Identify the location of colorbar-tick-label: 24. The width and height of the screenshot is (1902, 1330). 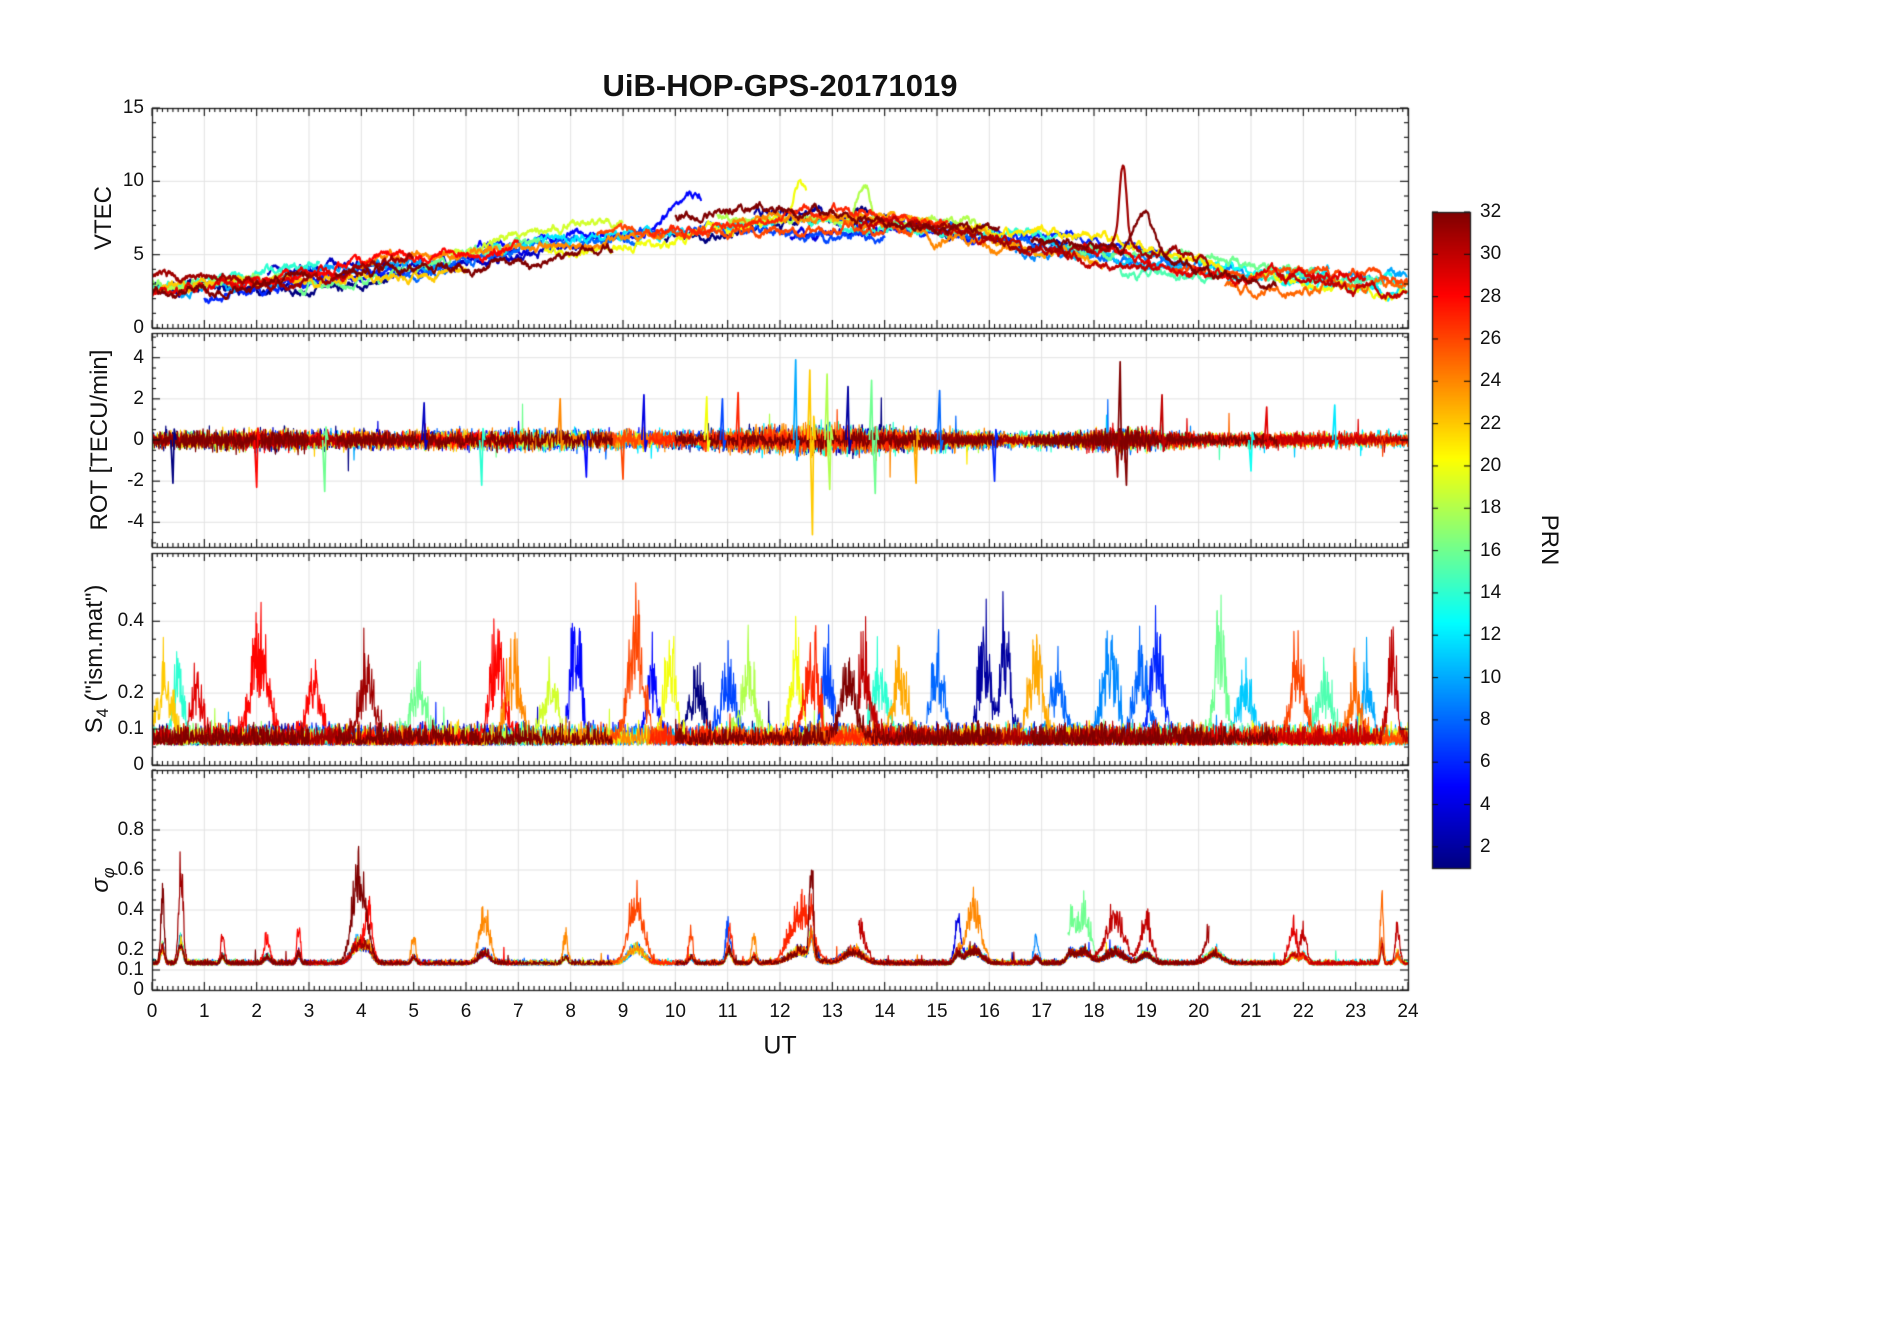
(1491, 381).